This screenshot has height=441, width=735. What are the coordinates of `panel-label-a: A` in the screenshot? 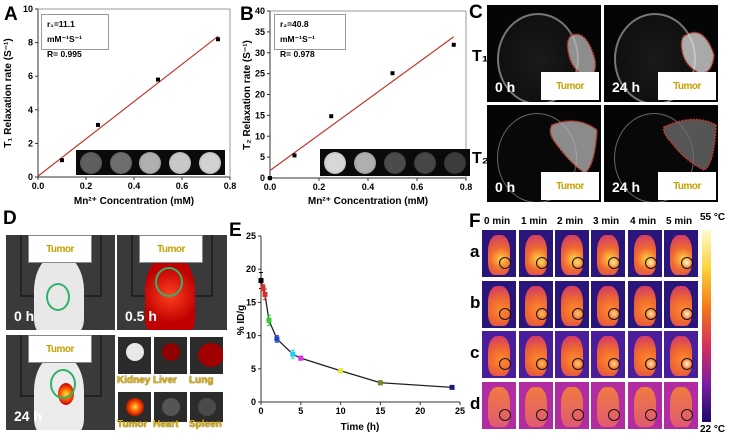 It's located at (11, 14).